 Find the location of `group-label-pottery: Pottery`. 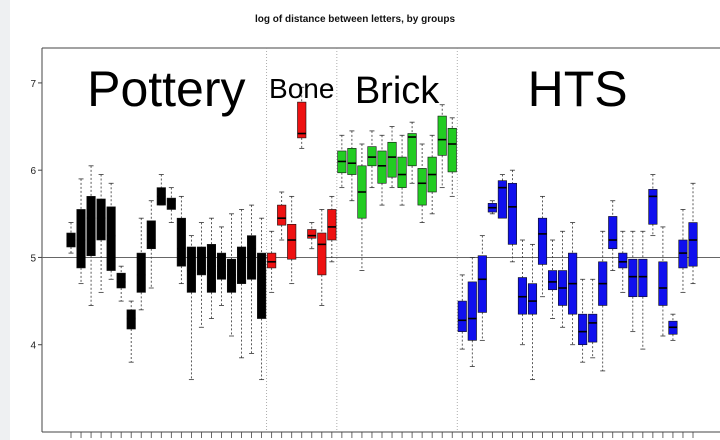

group-label-pottery: Pottery is located at coordinates (166, 89).